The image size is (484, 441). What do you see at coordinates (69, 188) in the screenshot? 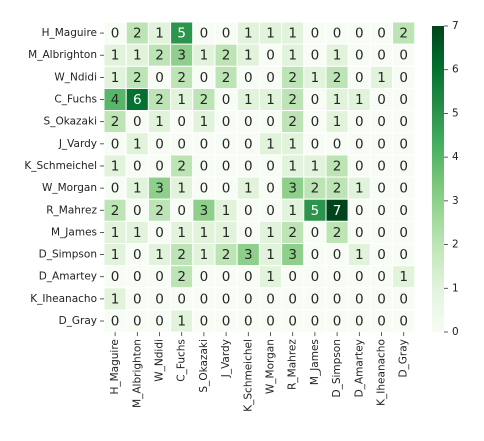
I see `row-label: W_Morgan` at bounding box center [69, 188].